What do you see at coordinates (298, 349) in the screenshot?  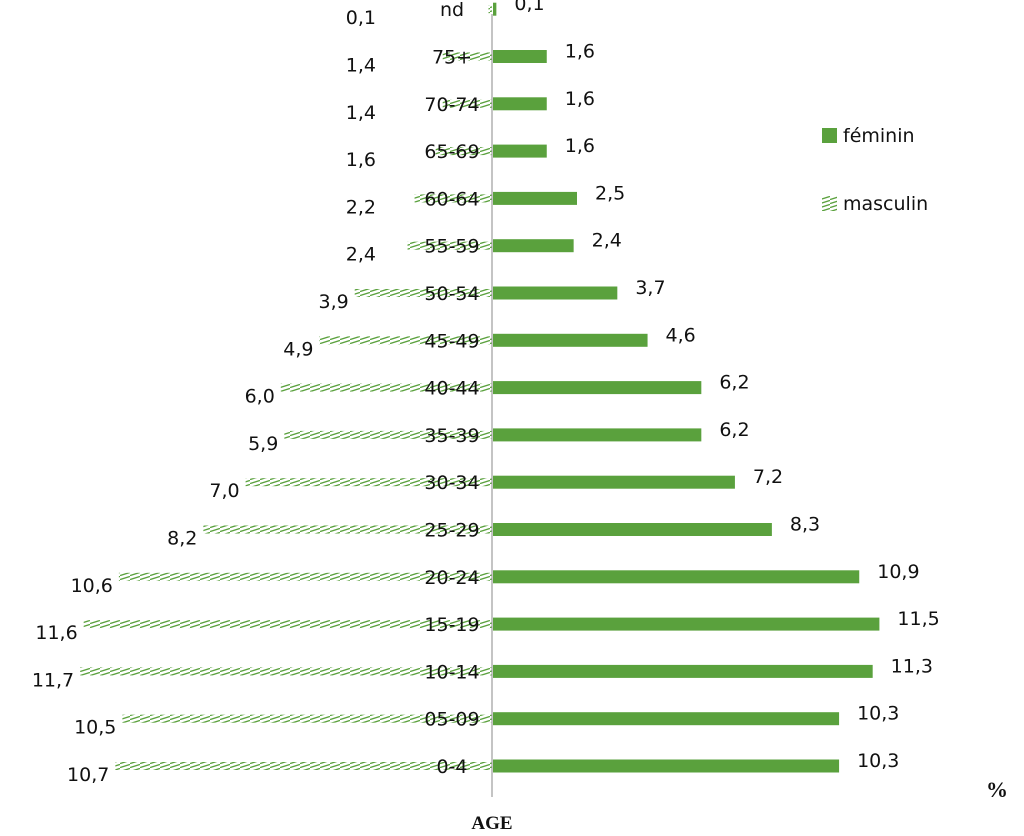 I see `value-label-masculin-45-49: 4,9` at bounding box center [298, 349].